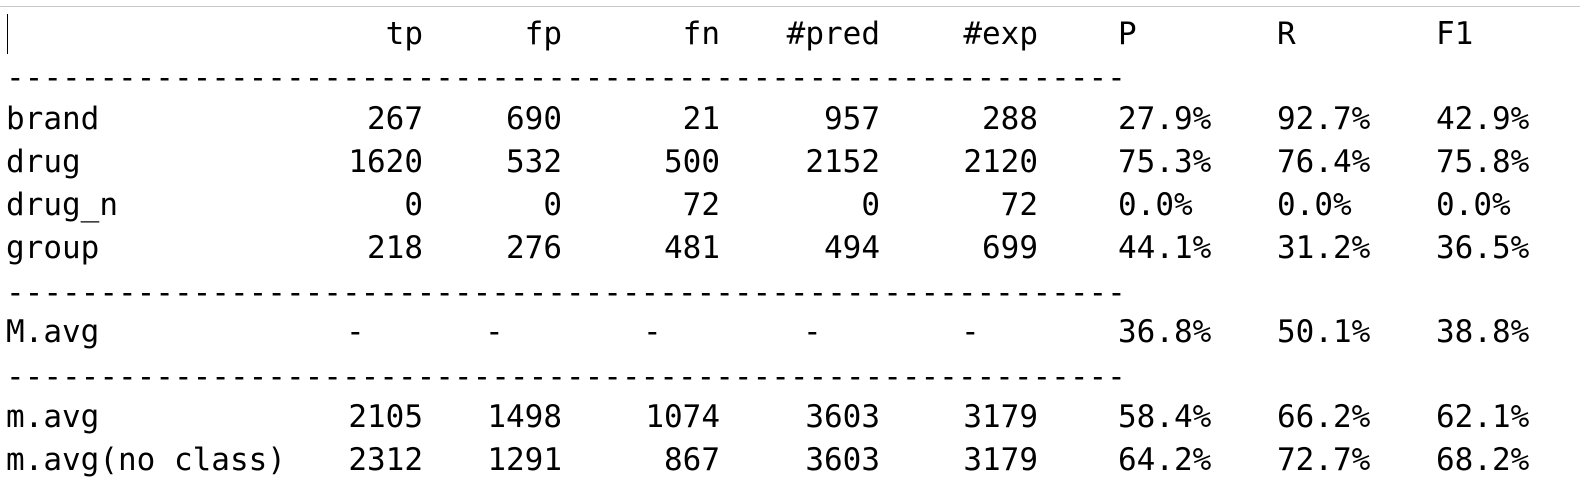 The image size is (1580, 492). What do you see at coordinates (1324, 248) in the screenshot?
I see `cell-recall: 31.2%` at bounding box center [1324, 248].